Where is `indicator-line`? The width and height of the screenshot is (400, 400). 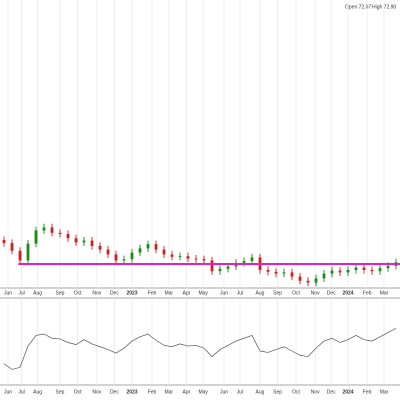
indicator-line is located at coordinates (200, 349).